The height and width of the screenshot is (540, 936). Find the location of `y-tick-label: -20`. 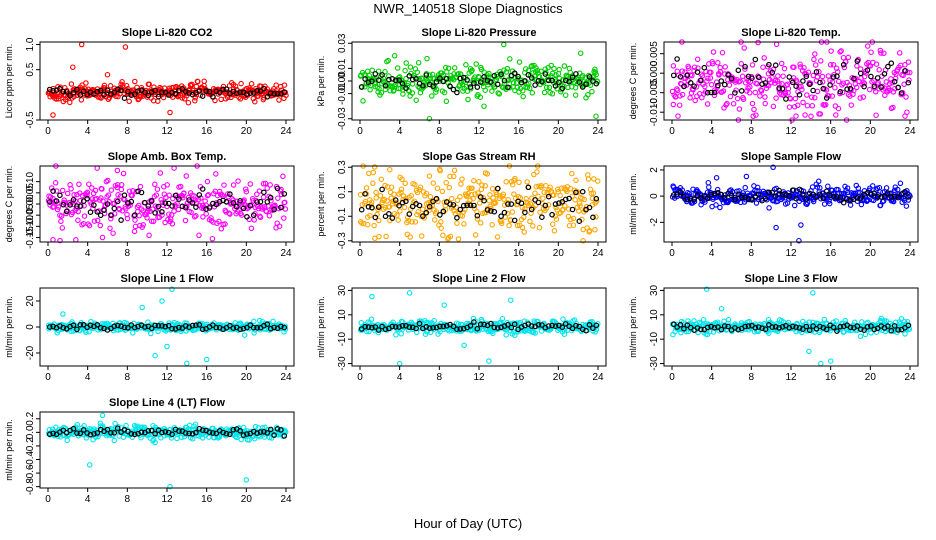

y-tick-label: -20 is located at coordinates (30, 352).